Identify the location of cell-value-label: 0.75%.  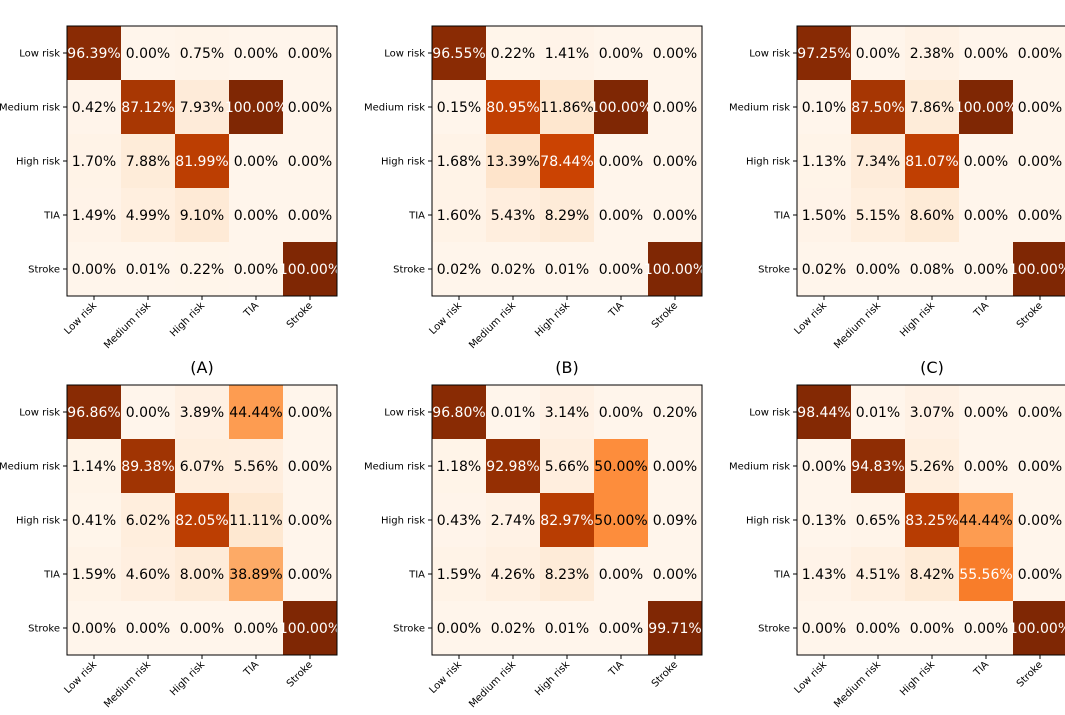
(202, 54).